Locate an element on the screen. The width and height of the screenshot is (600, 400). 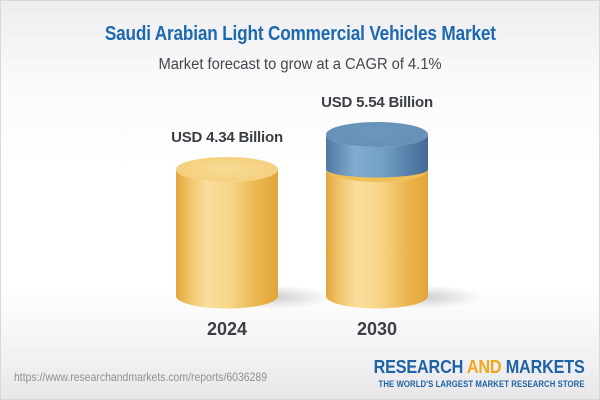
cylinder-bar-2030 is located at coordinates (403, 215).